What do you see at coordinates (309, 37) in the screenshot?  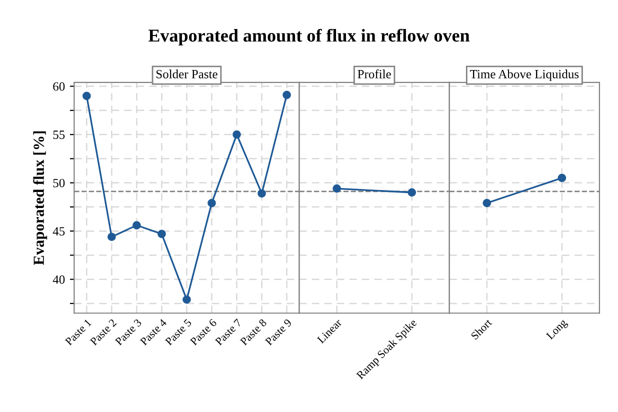 I see `chart-title: Evaporated amount of flux in reflow oven` at bounding box center [309, 37].